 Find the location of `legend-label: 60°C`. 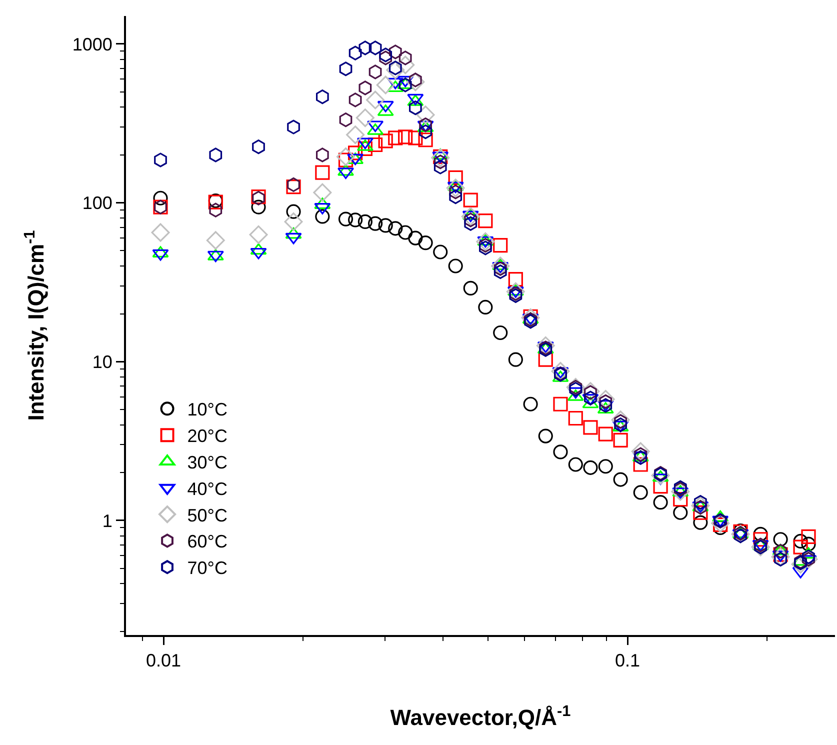

legend-label: 60°C is located at coordinates (207, 542).